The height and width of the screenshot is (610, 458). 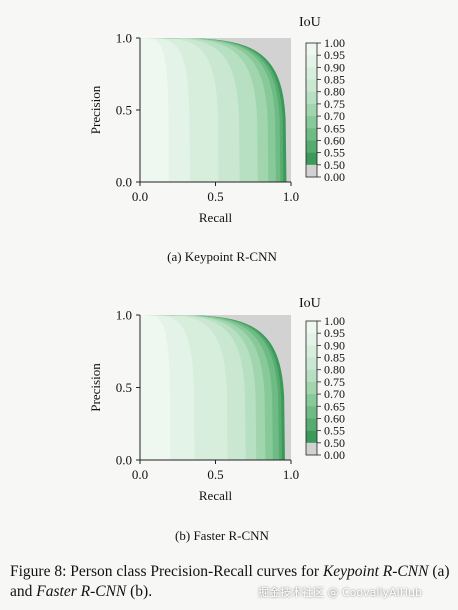 What do you see at coordinates (38, 571) in the screenshot?
I see `figure-number: Figure 8:` at bounding box center [38, 571].